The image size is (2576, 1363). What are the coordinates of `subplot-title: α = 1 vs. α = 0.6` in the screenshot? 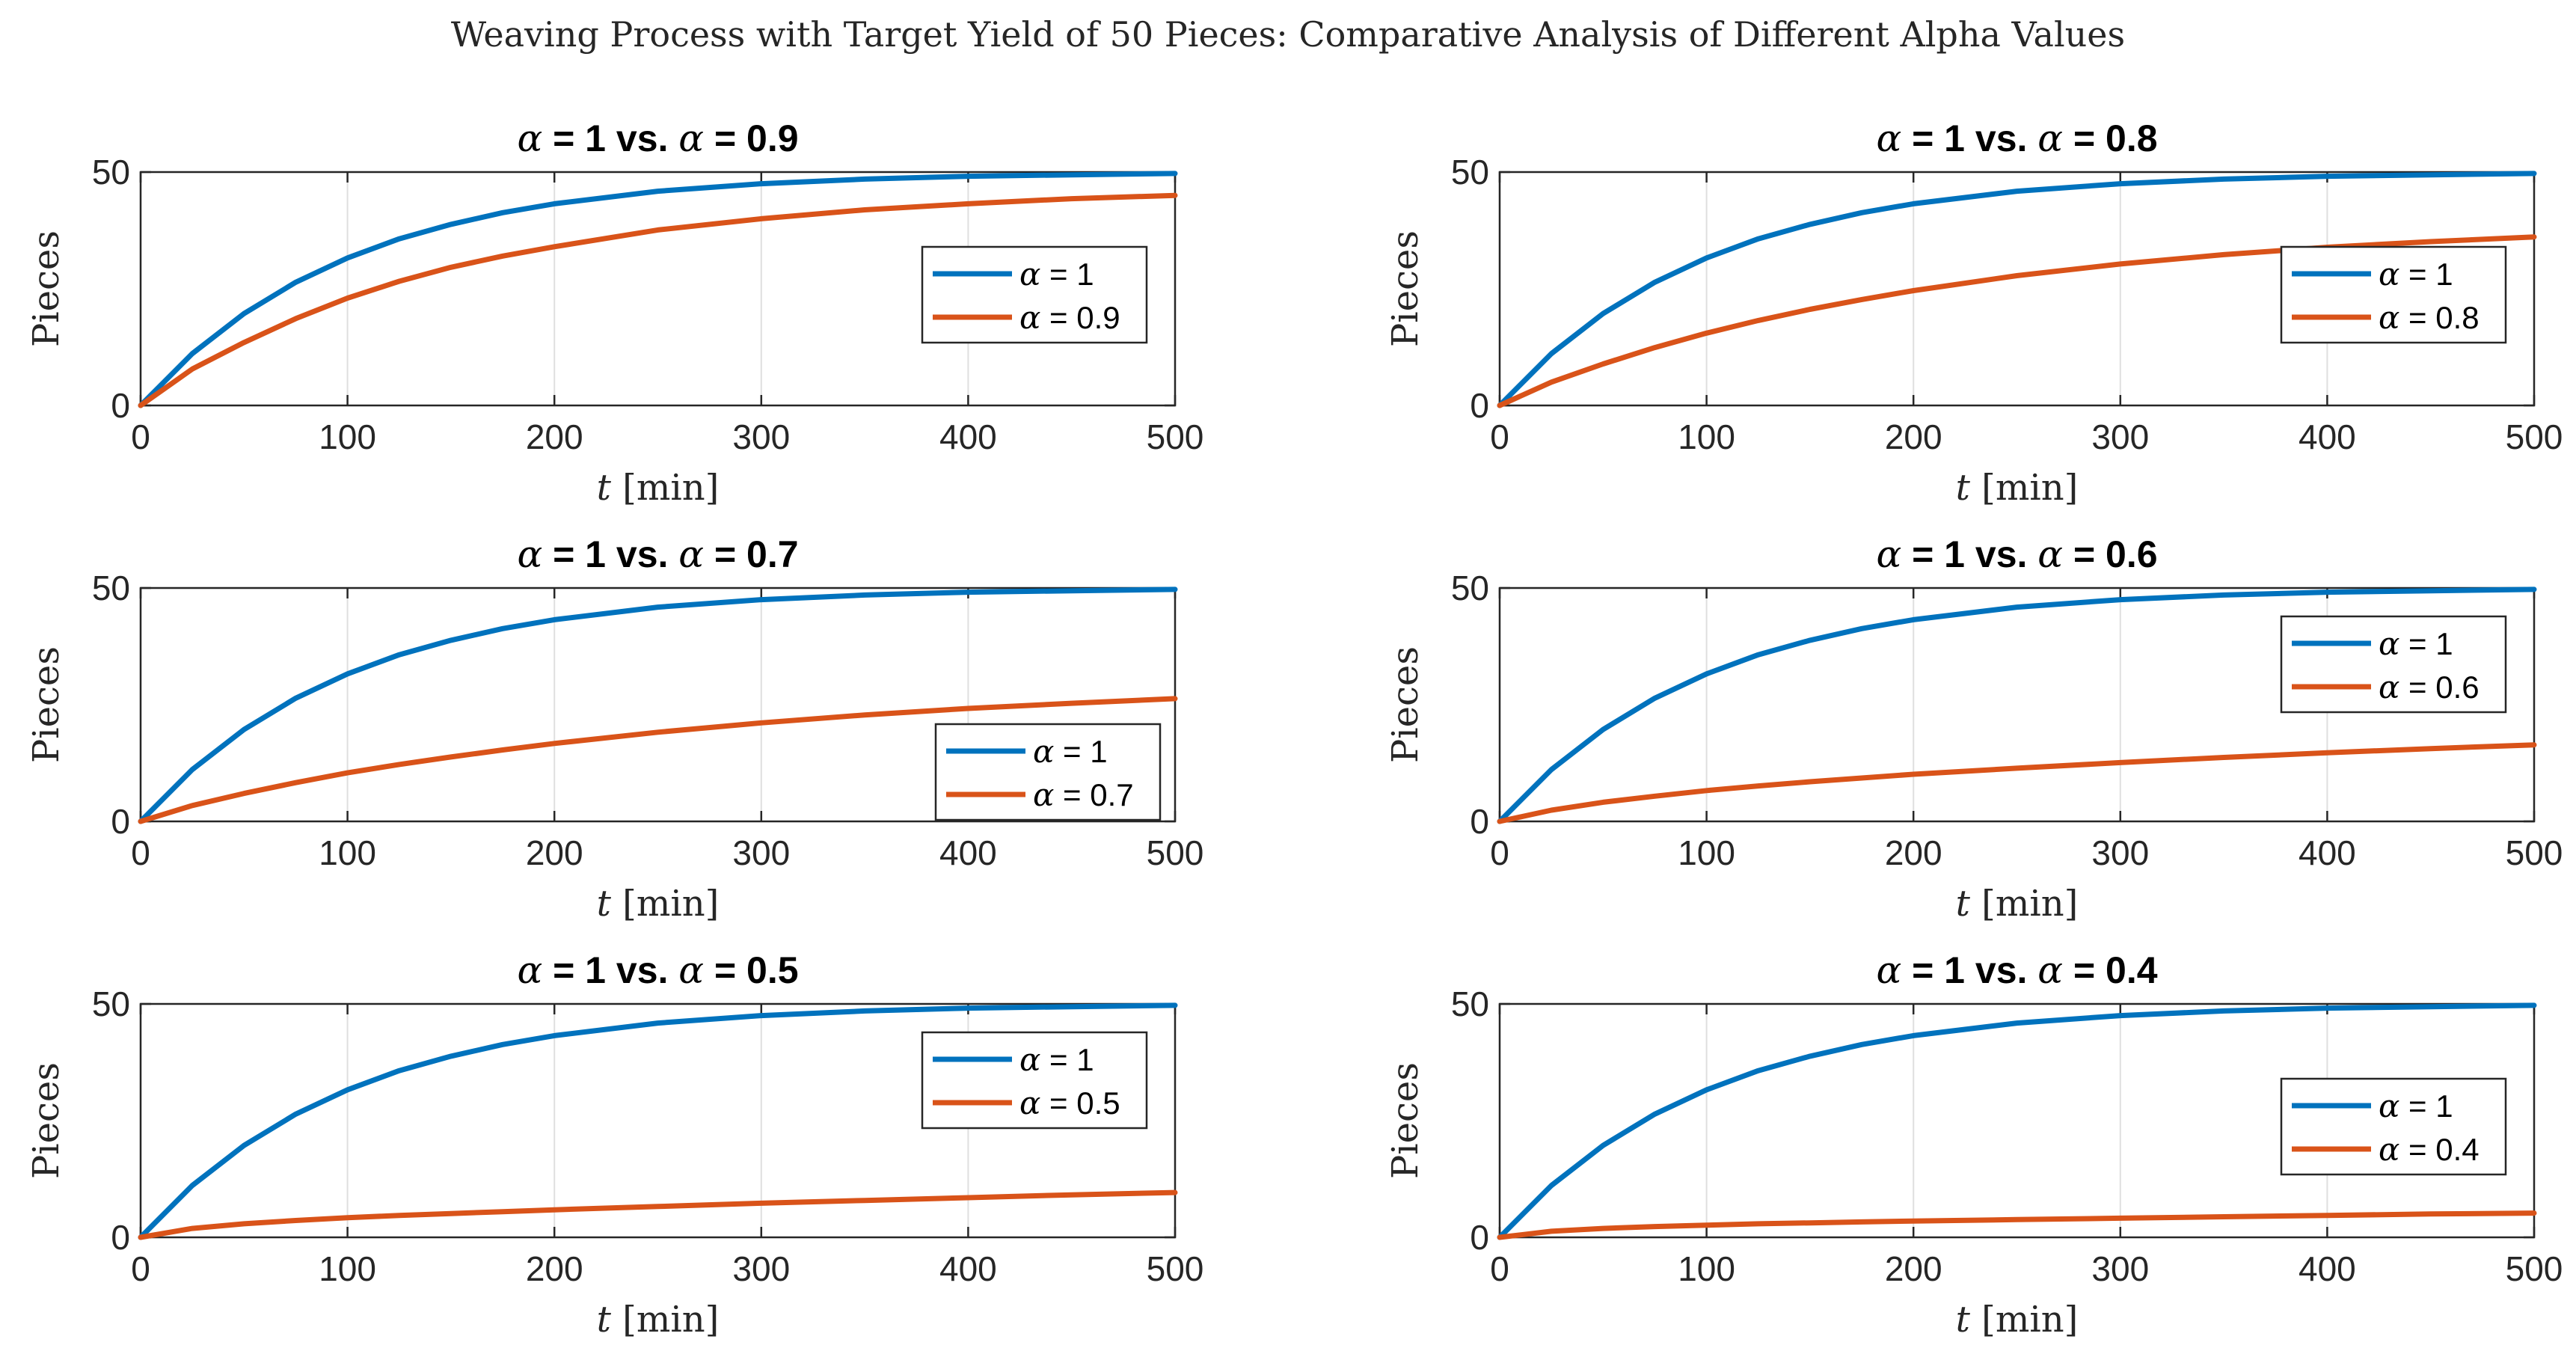 It's located at (2016, 554).